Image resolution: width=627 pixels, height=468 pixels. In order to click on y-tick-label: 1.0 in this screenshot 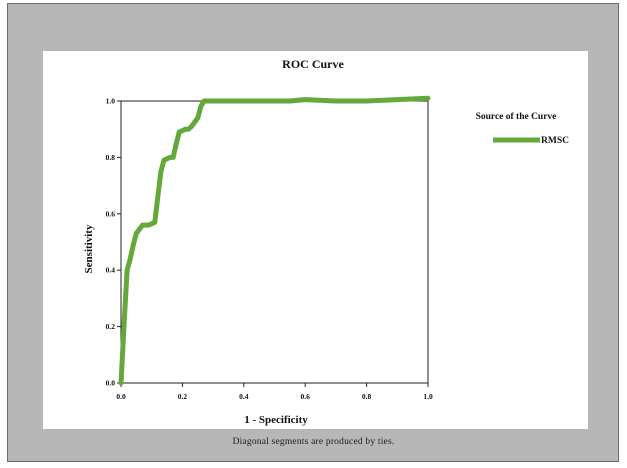, I will do `click(111, 101)`.